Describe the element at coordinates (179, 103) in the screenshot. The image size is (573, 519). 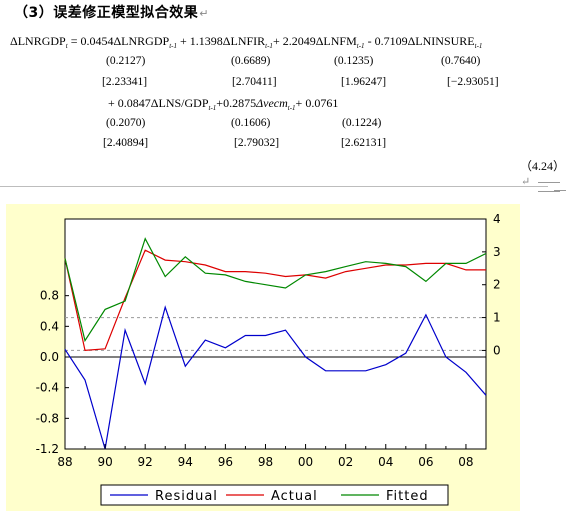
I see `term-var: ΔLNS/GDP` at that location.